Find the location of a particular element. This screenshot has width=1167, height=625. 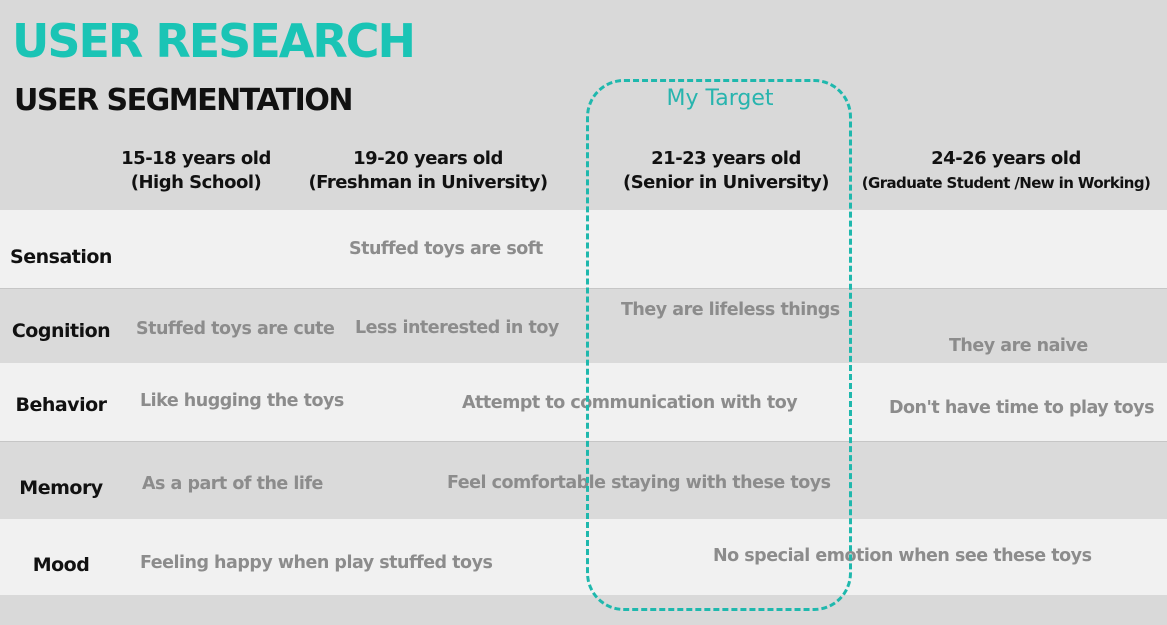

column-header-21-23: 21-23 years old (Senior in University) is located at coordinates (726, 171).